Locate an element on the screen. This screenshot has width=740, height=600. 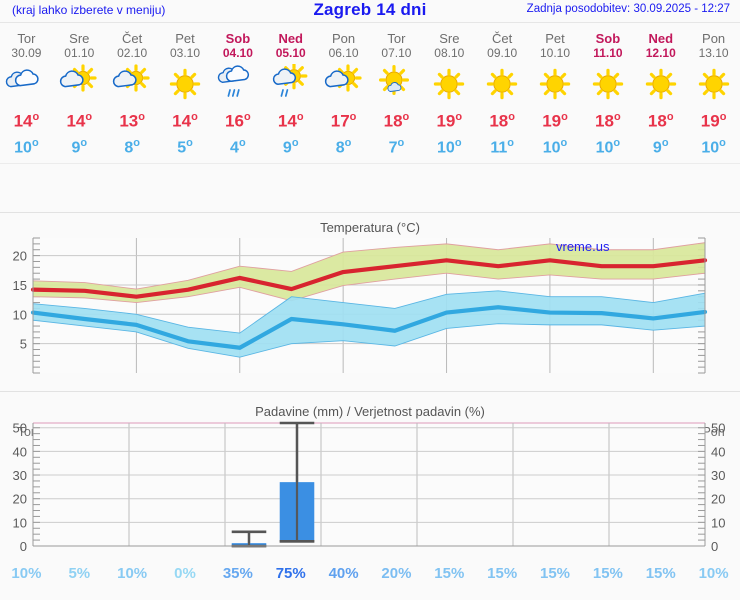
temp-min: 8o is located at coordinates (343, 146).